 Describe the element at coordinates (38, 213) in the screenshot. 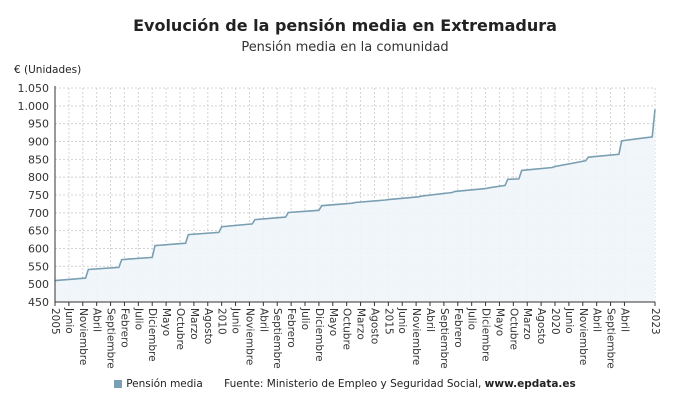

I see `y-tick-label: 700` at that location.